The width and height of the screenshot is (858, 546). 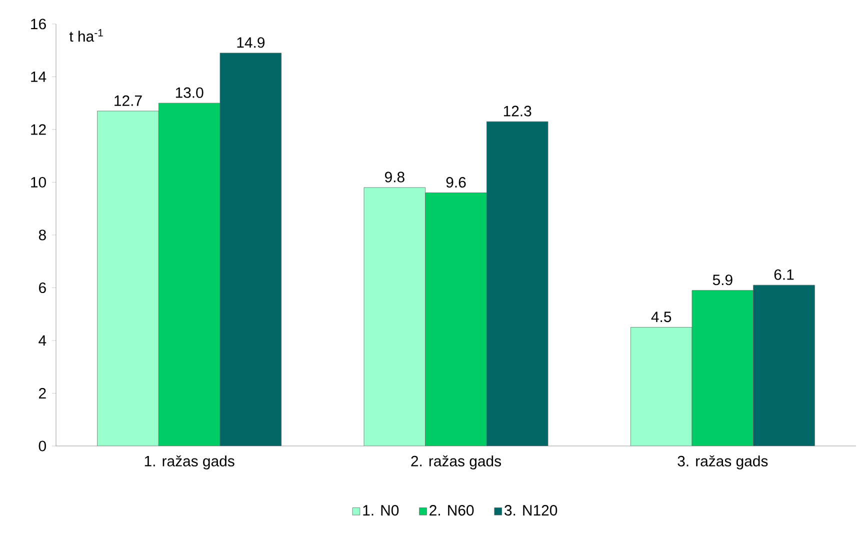 What do you see at coordinates (38, 24) in the screenshot?
I see `y-tick-label: 16` at bounding box center [38, 24].